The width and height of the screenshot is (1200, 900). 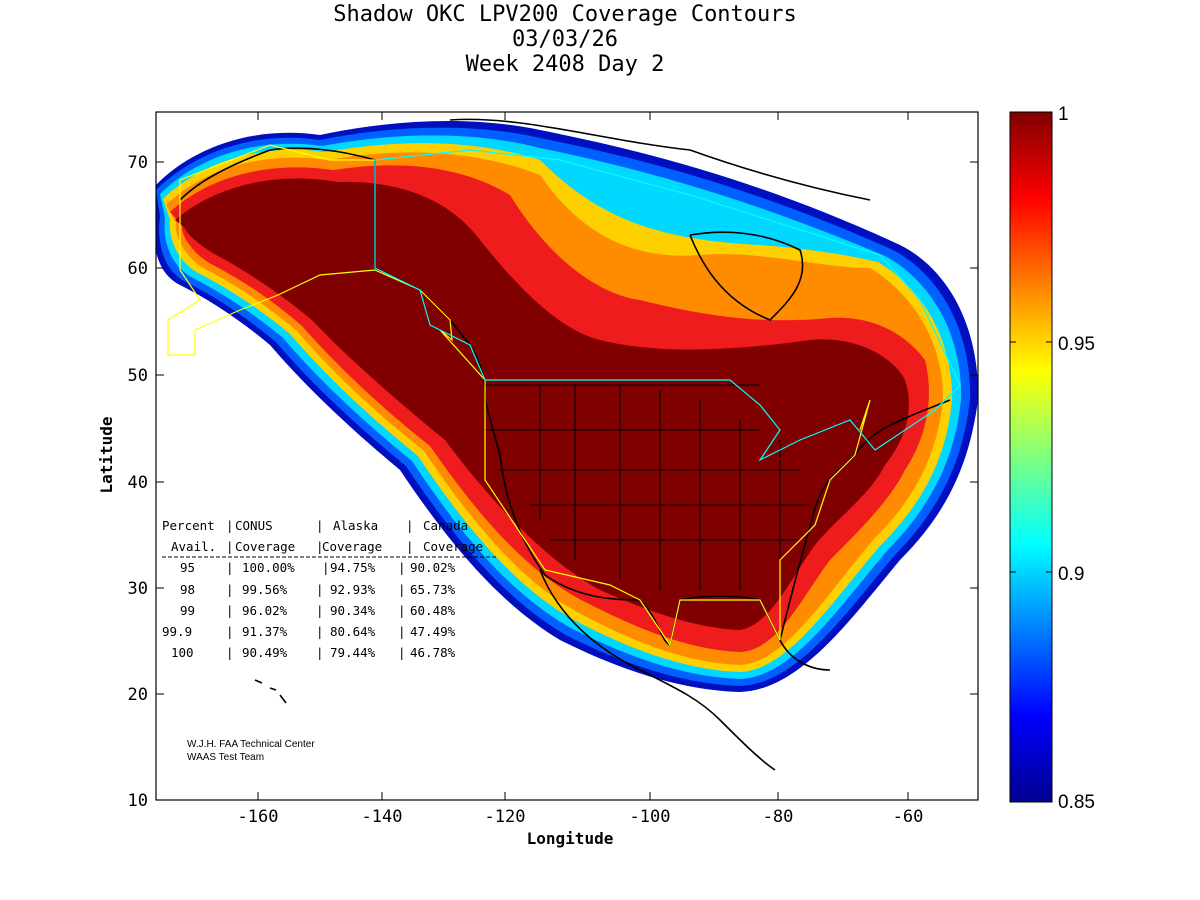 What do you see at coordinates (1076, 344) in the screenshot?
I see `colorbar-tick-label: 0.95` at bounding box center [1076, 344].